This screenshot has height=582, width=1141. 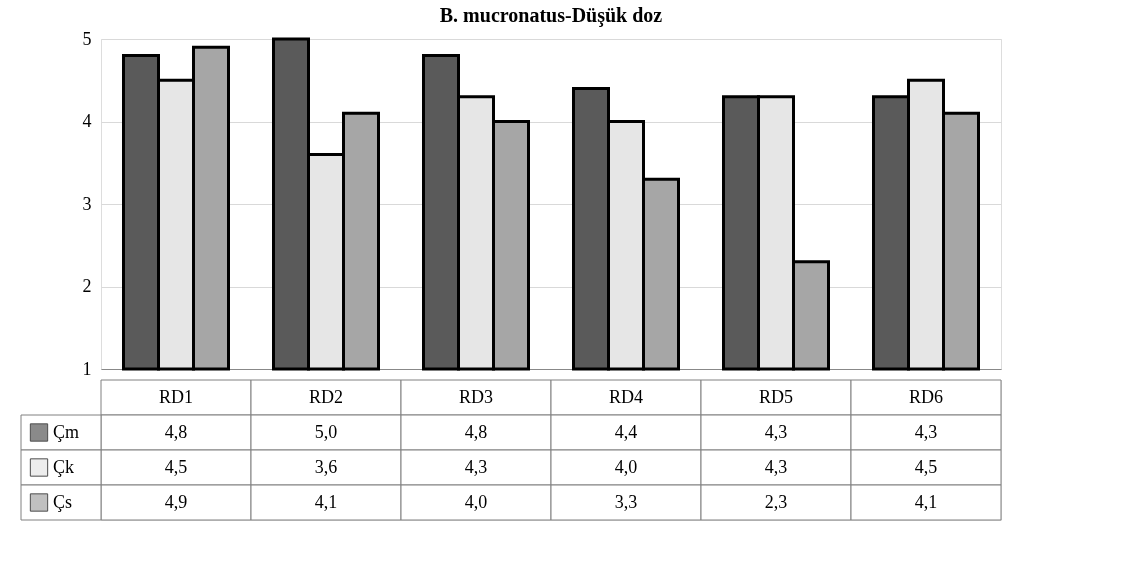 What do you see at coordinates (326, 431) in the screenshot?
I see `data-label: 5,0` at bounding box center [326, 431].